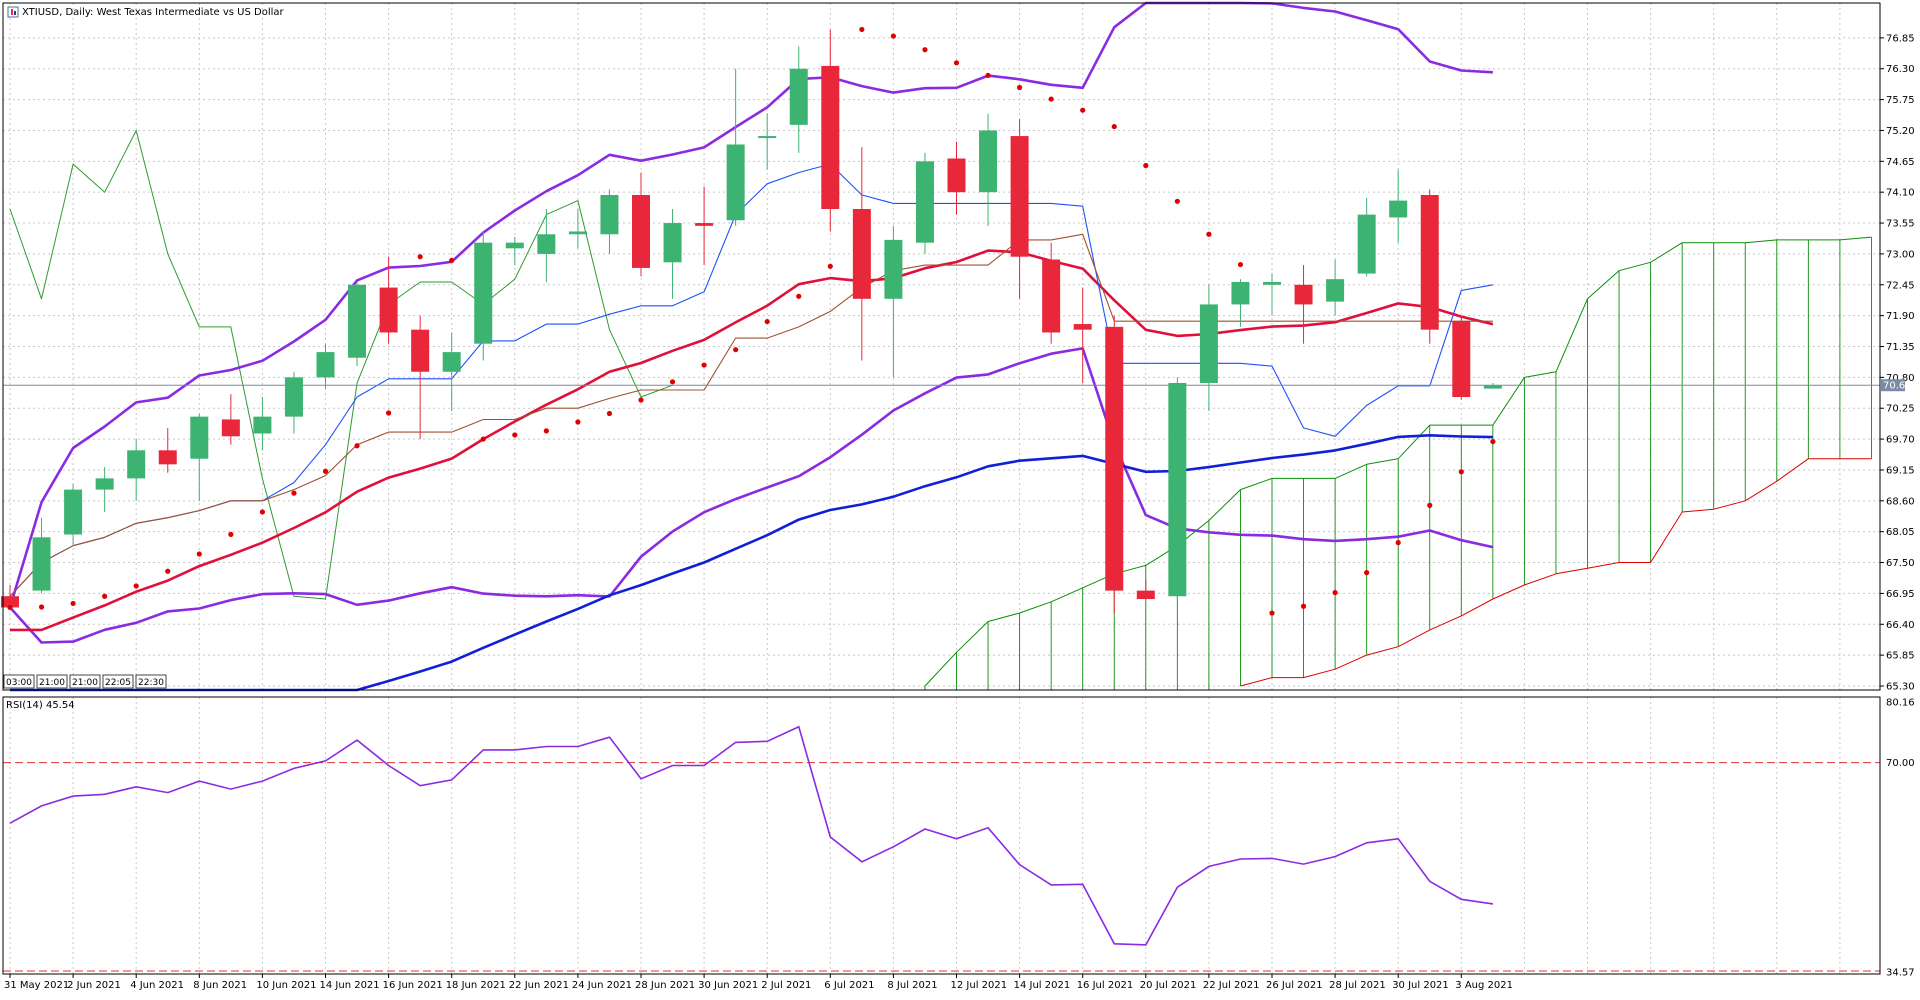 This screenshot has height=1000, width=1920. I want to click on y-tick-label: 68.05, so click(1900, 532).